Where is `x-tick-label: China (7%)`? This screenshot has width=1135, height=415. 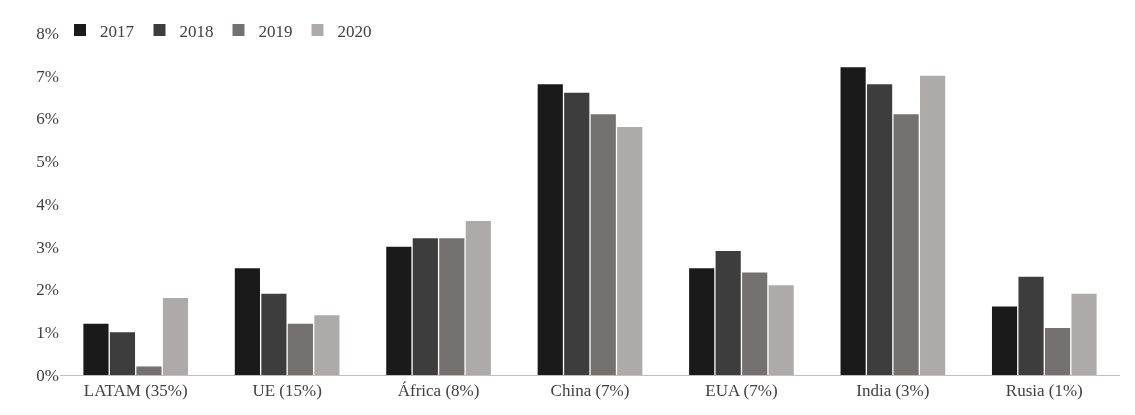 x-tick-label: China (7%) is located at coordinates (590, 391).